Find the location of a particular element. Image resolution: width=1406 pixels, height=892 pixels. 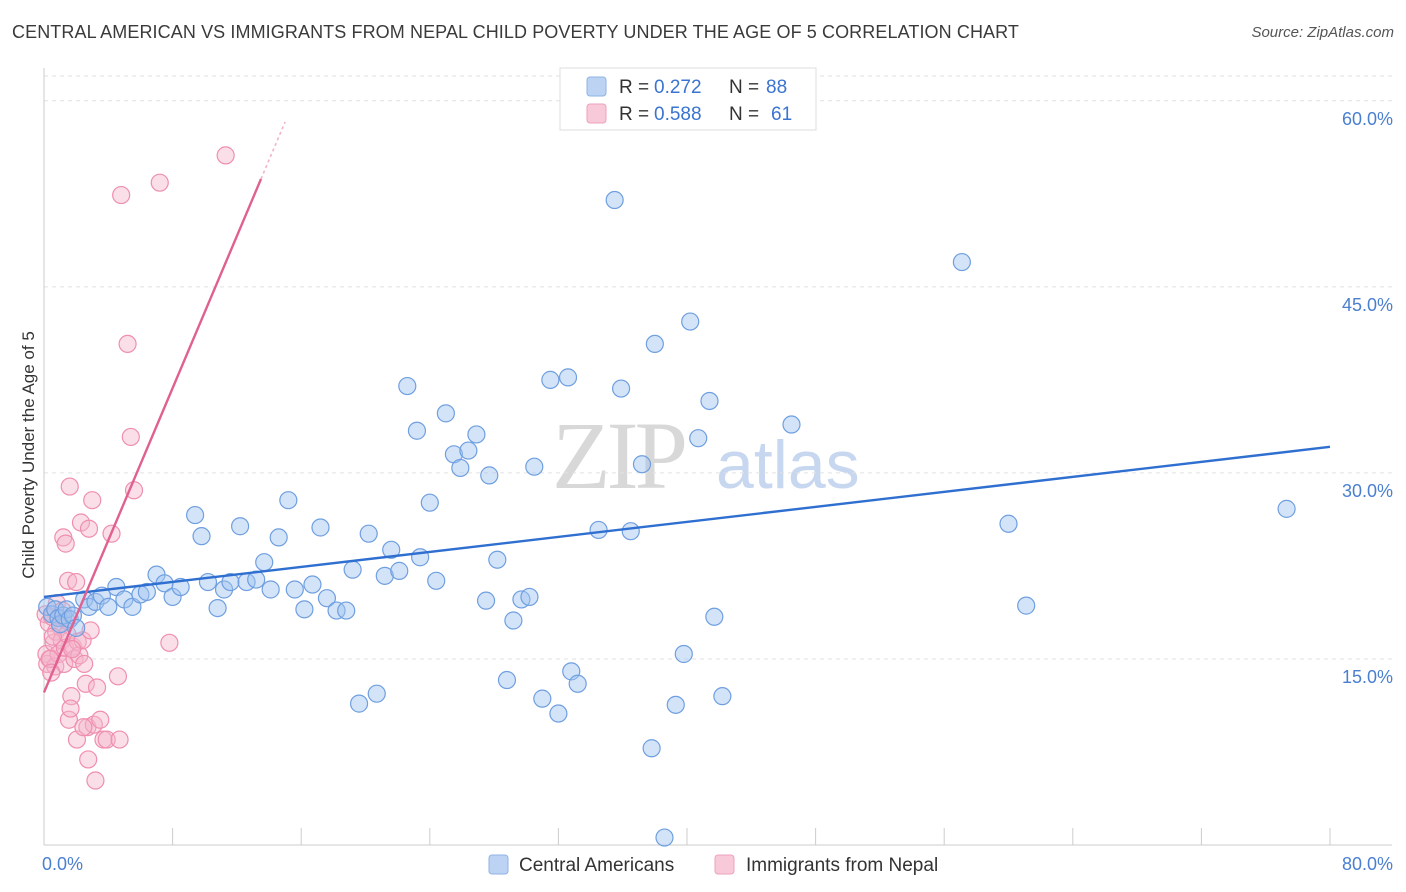

legend-r-value-blue: 0.272 is located at coordinates (678, 87).